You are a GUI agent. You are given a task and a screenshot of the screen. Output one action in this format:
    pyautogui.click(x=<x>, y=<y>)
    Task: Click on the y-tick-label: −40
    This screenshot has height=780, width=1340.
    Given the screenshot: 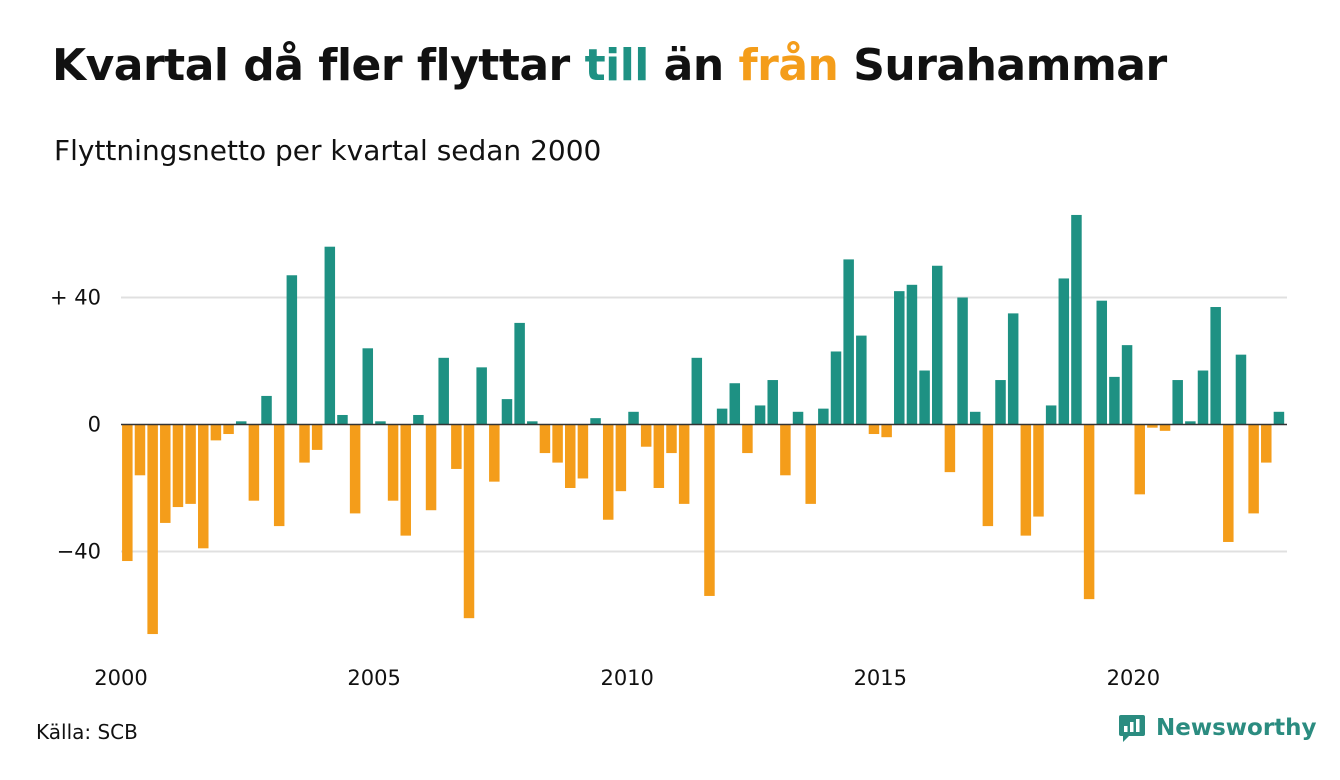 What is the action you would take?
    pyautogui.click(x=79, y=552)
    